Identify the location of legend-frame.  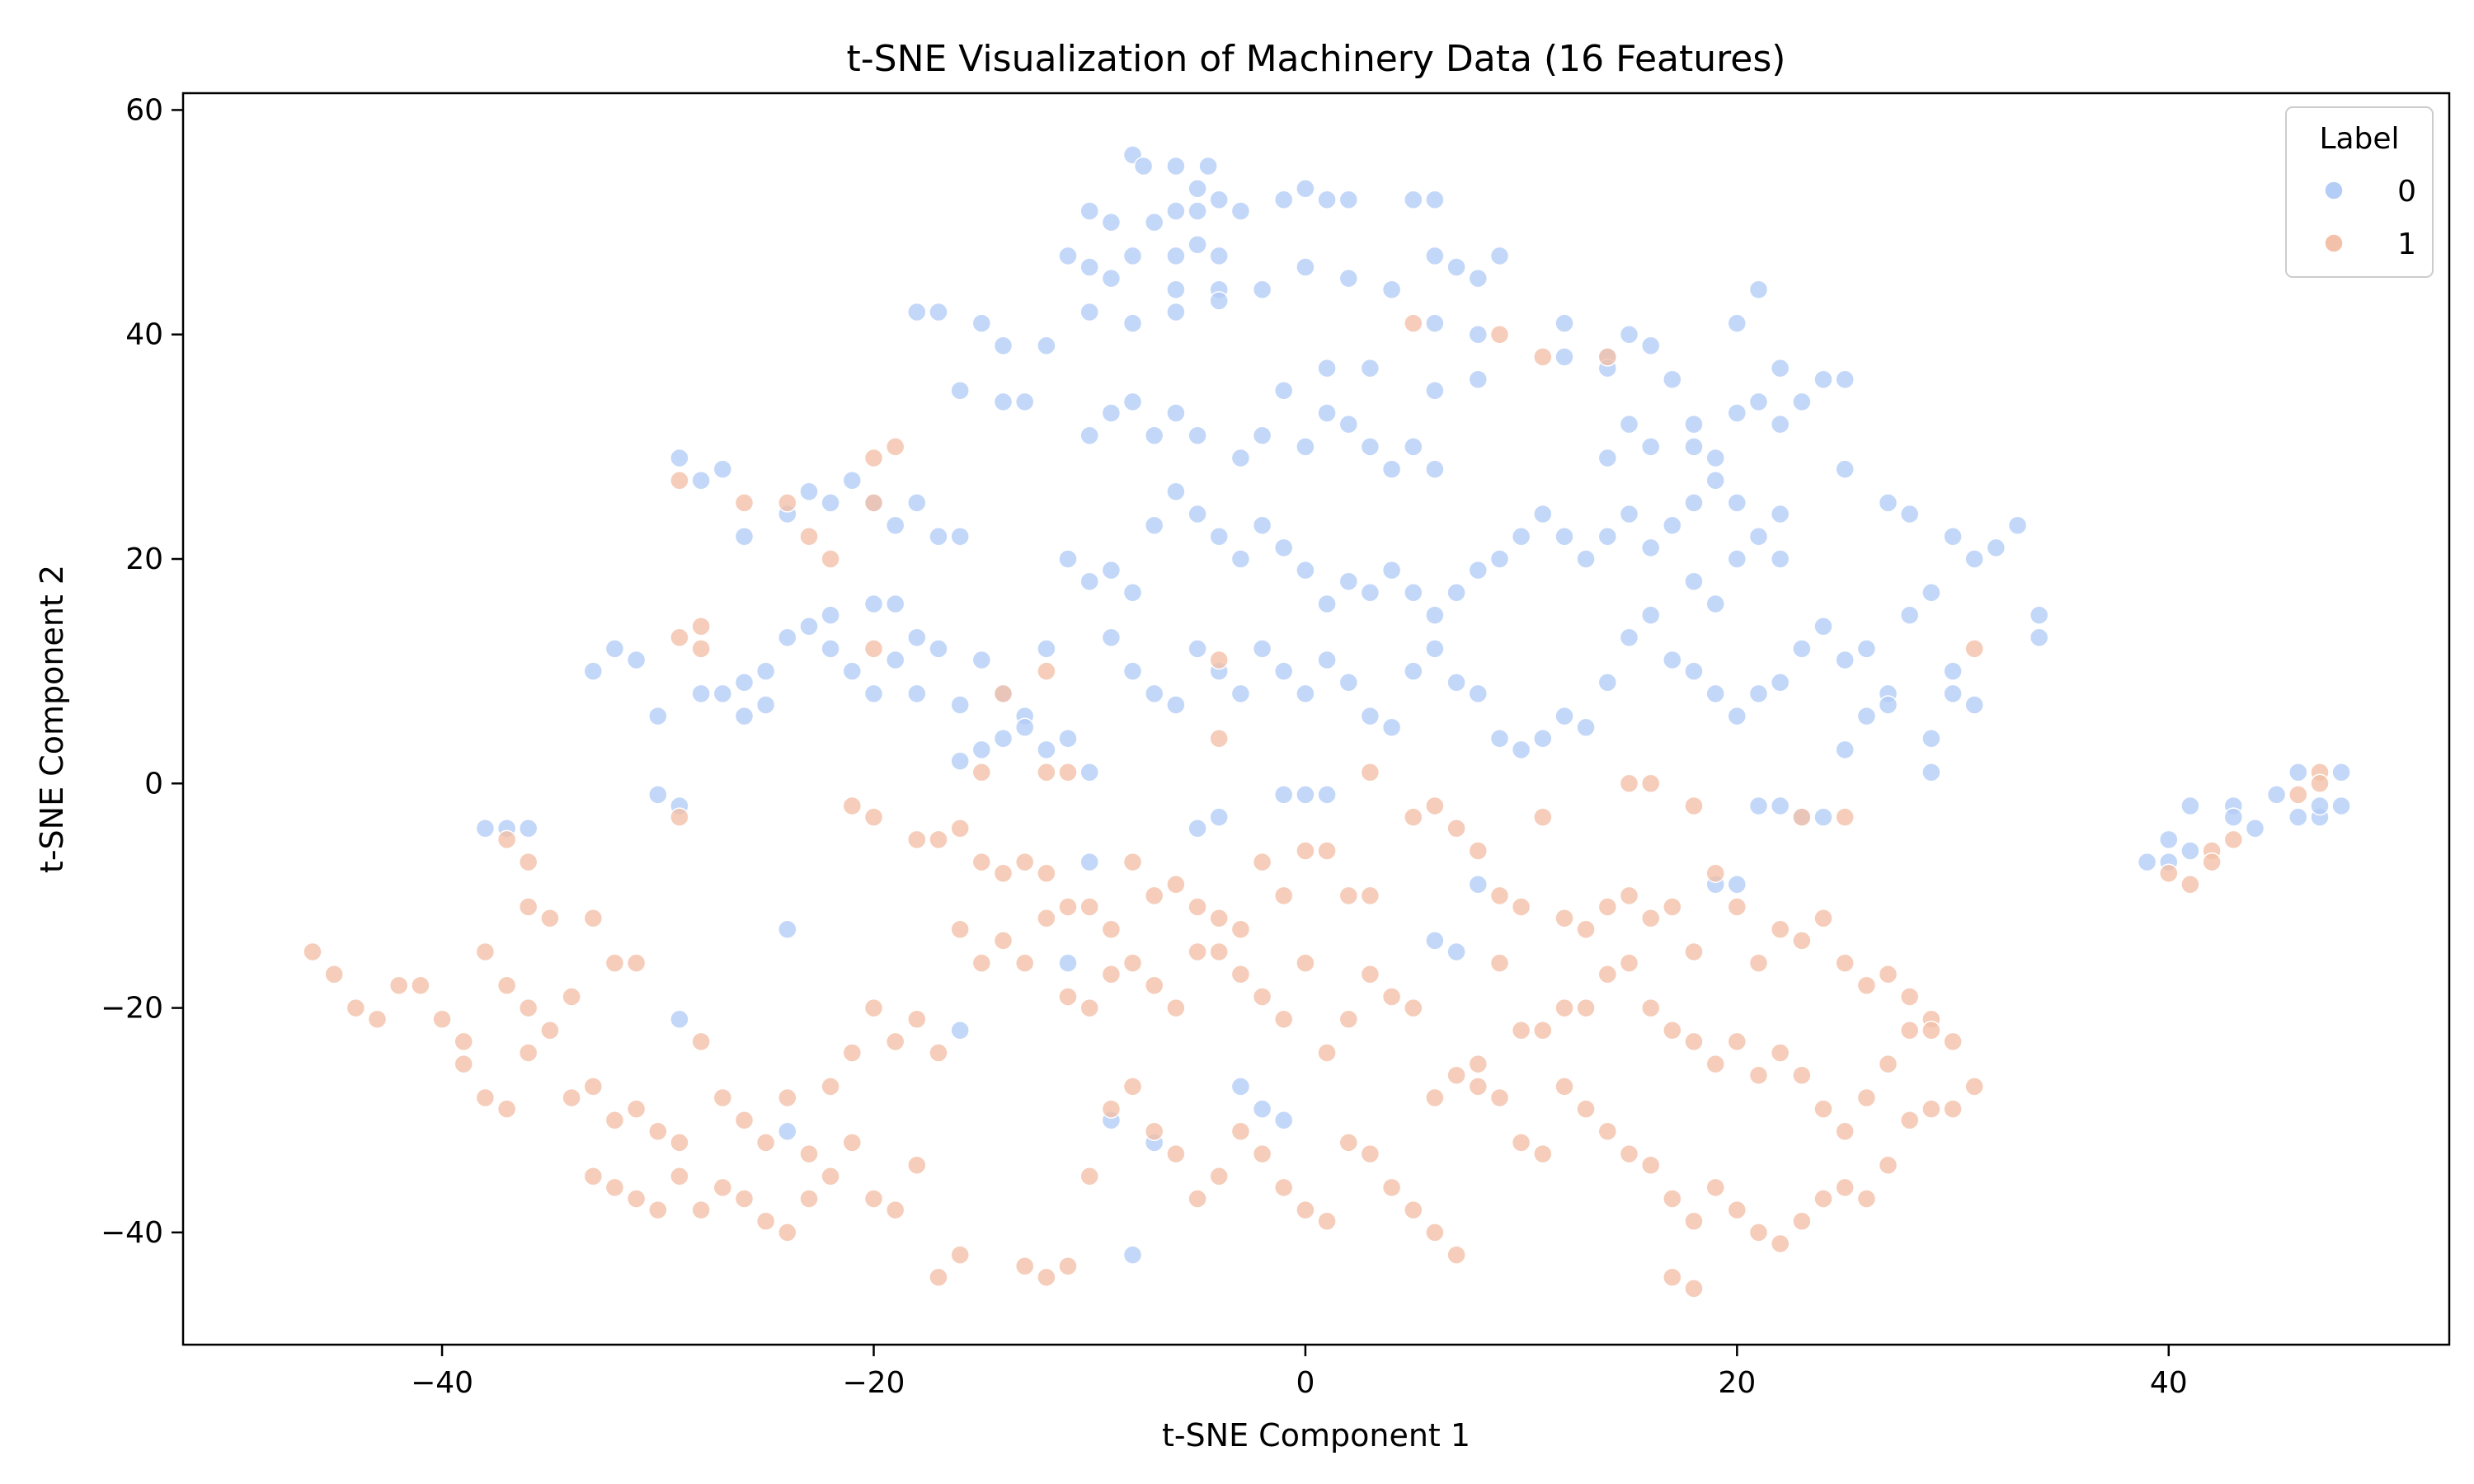
(2359, 192).